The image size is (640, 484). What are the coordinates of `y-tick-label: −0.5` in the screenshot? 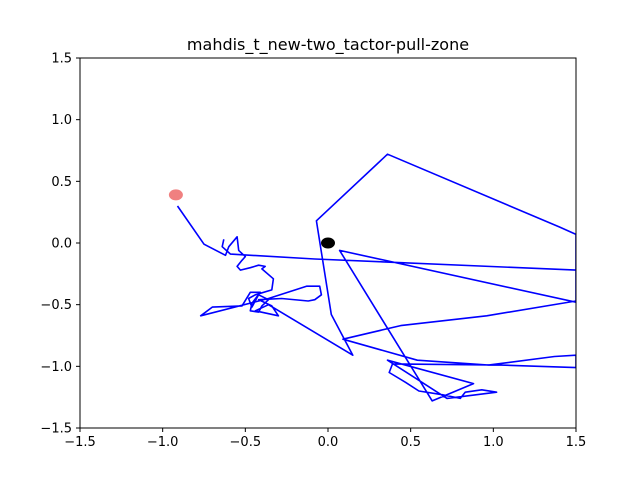 It's located at (56, 305).